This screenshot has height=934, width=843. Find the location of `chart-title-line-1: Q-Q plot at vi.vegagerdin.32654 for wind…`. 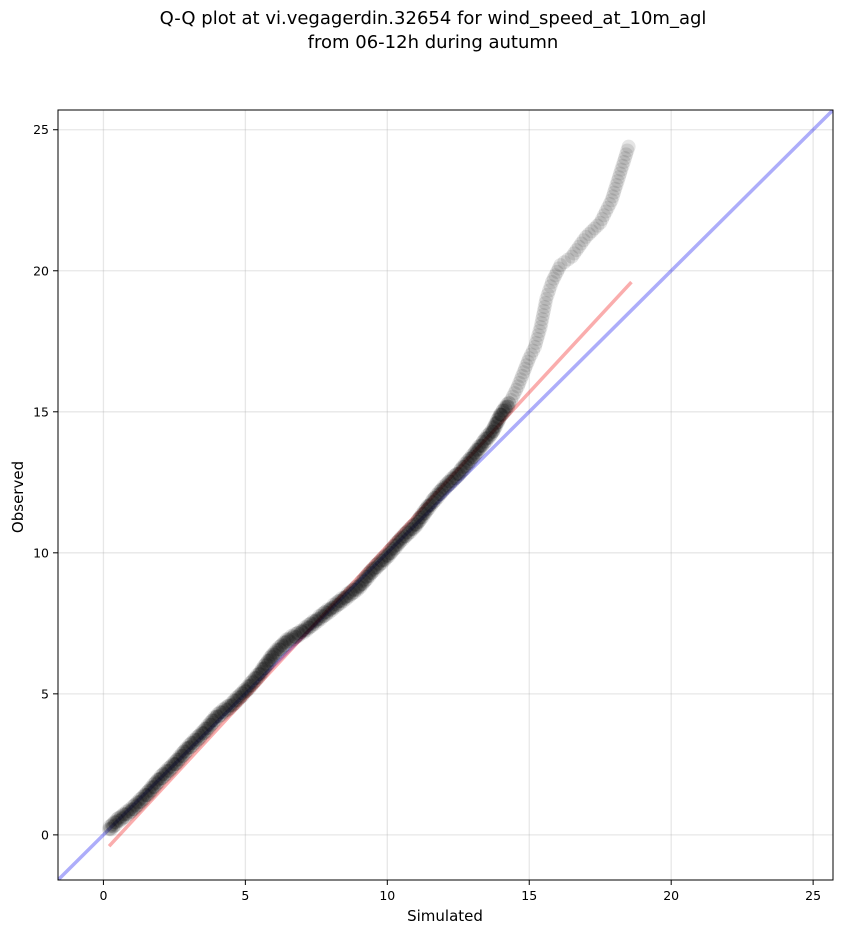

chart-title-line-1: Q-Q plot at vi.vegagerdin.32654 for wind… is located at coordinates (433, 18).